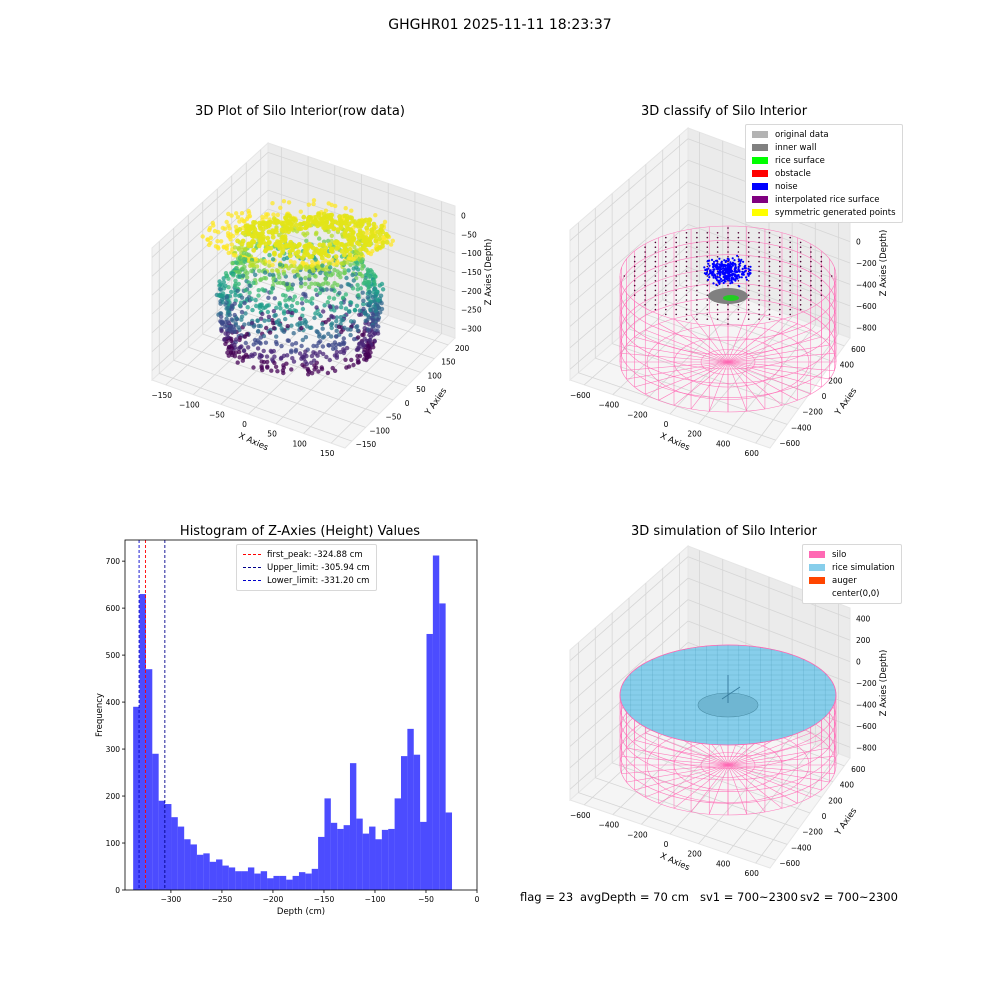 The image size is (1000, 1000). Describe the element at coordinates (223, 332) in the screenshot. I see `p1-grid-x` at that location.